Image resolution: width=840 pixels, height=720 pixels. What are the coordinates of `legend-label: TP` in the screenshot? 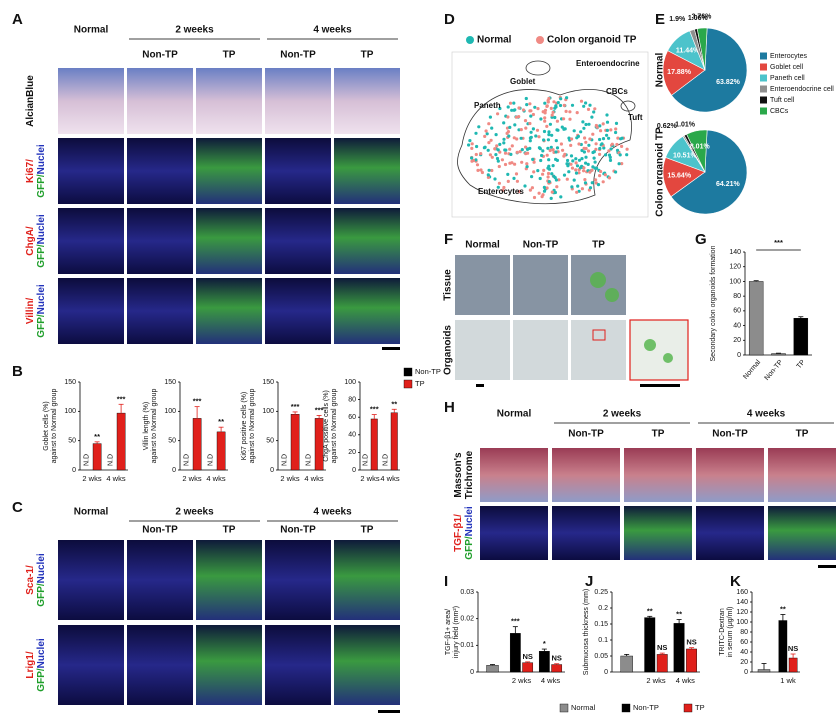 It's located at (700, 707).